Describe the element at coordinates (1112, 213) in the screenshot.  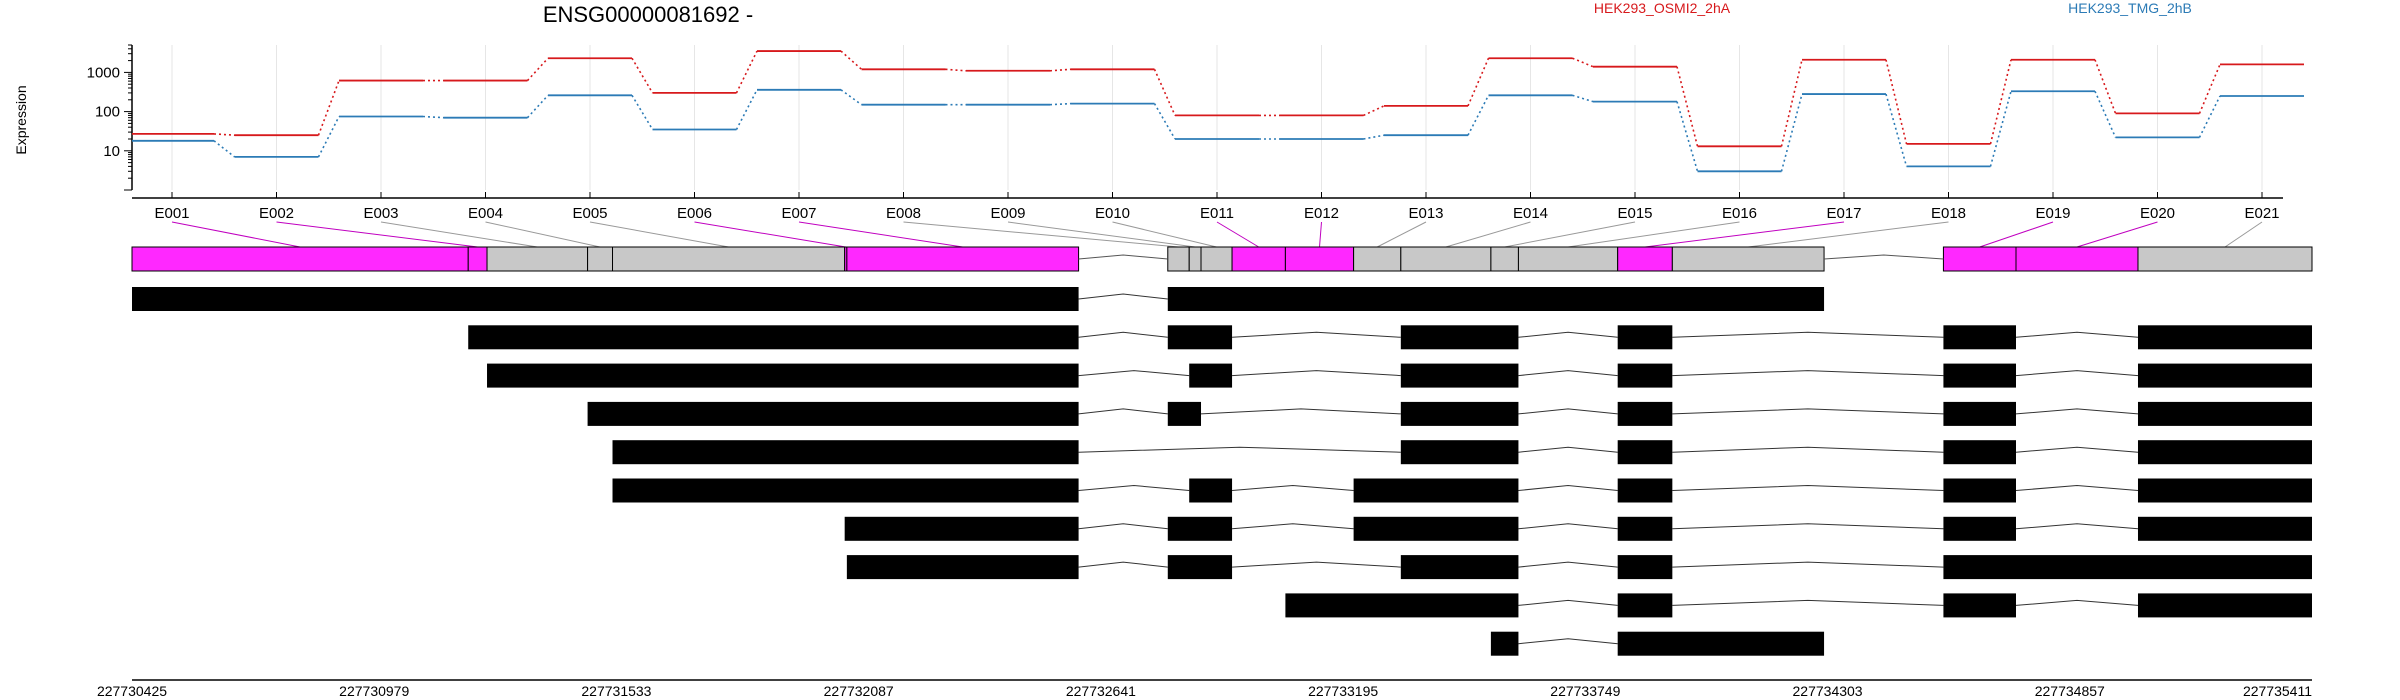
I see `exon-label: E010` at that location.